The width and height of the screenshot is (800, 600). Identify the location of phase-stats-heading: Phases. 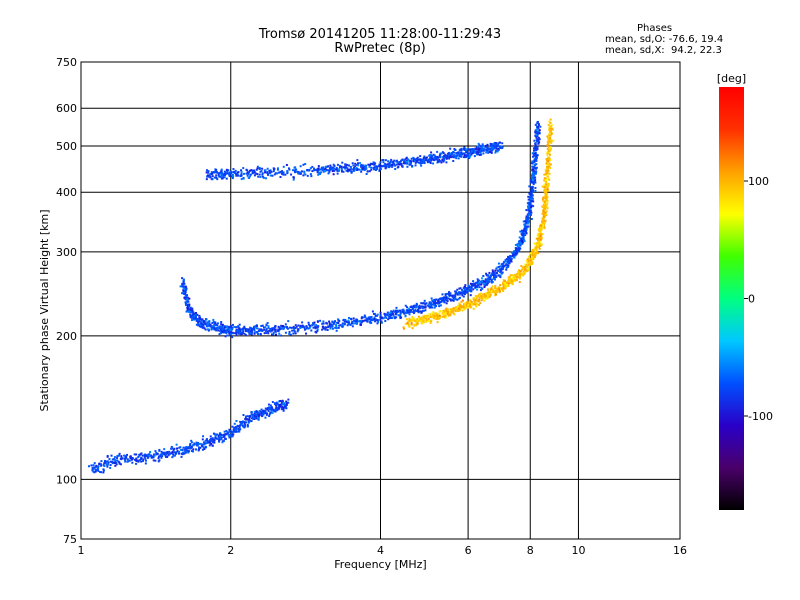
(655, 28).